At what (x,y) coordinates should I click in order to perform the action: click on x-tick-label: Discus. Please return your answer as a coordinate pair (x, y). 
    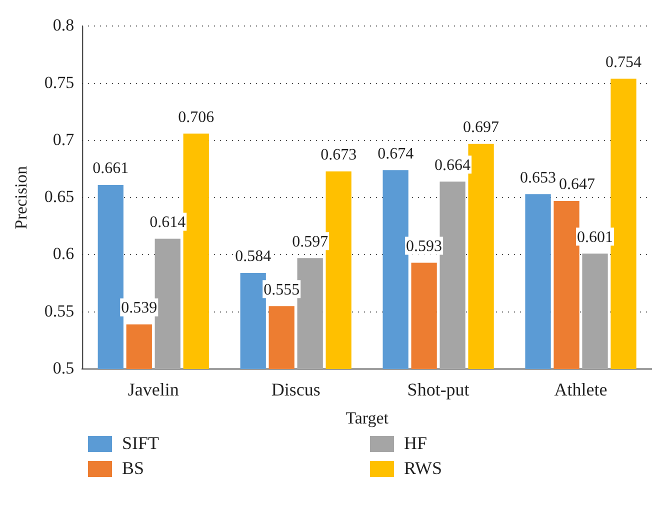
    Looking at the image, I should click on (295, 390).